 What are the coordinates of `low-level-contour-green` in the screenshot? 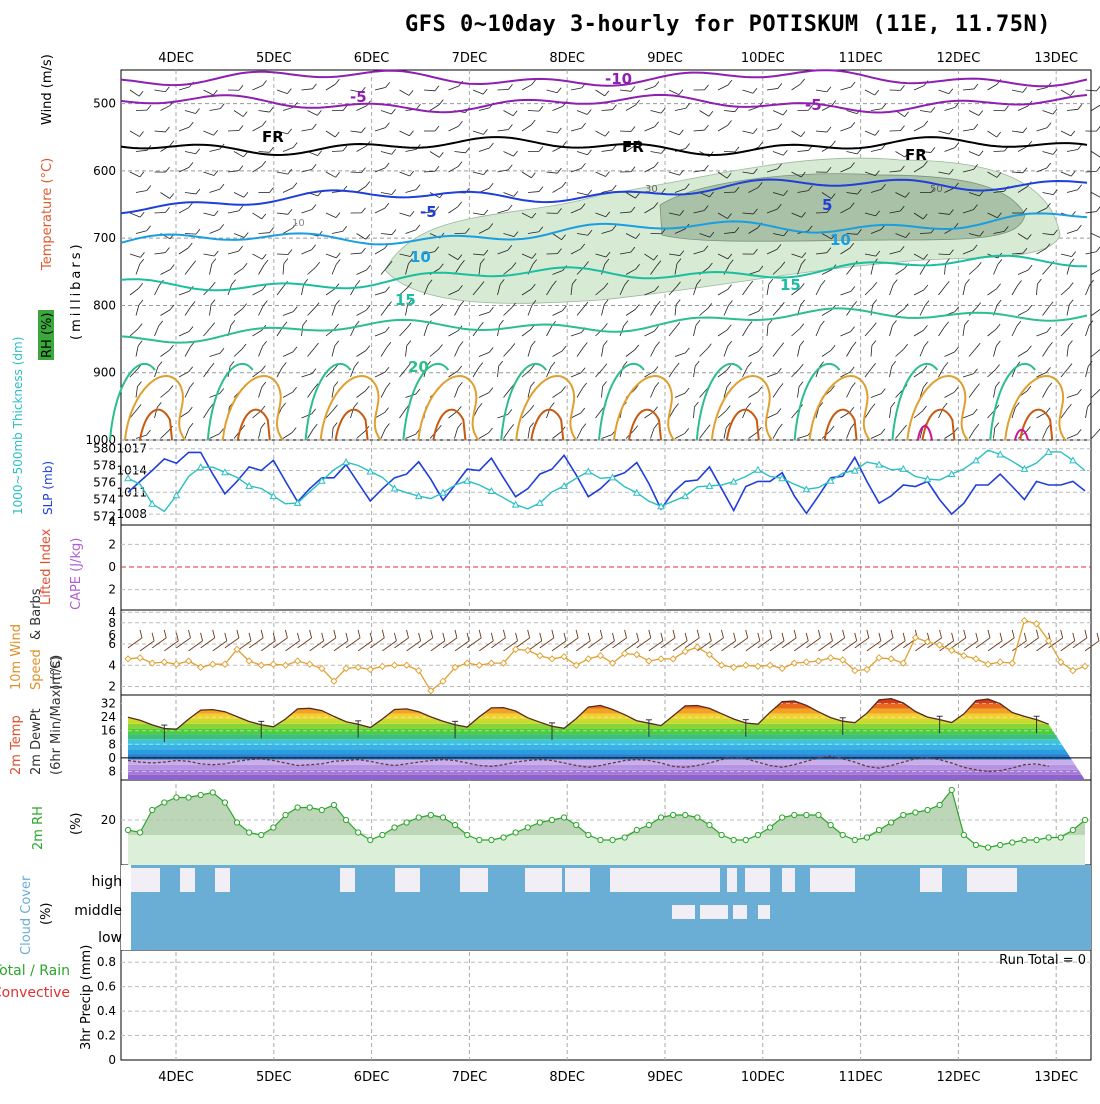 It's located at (230, 402).